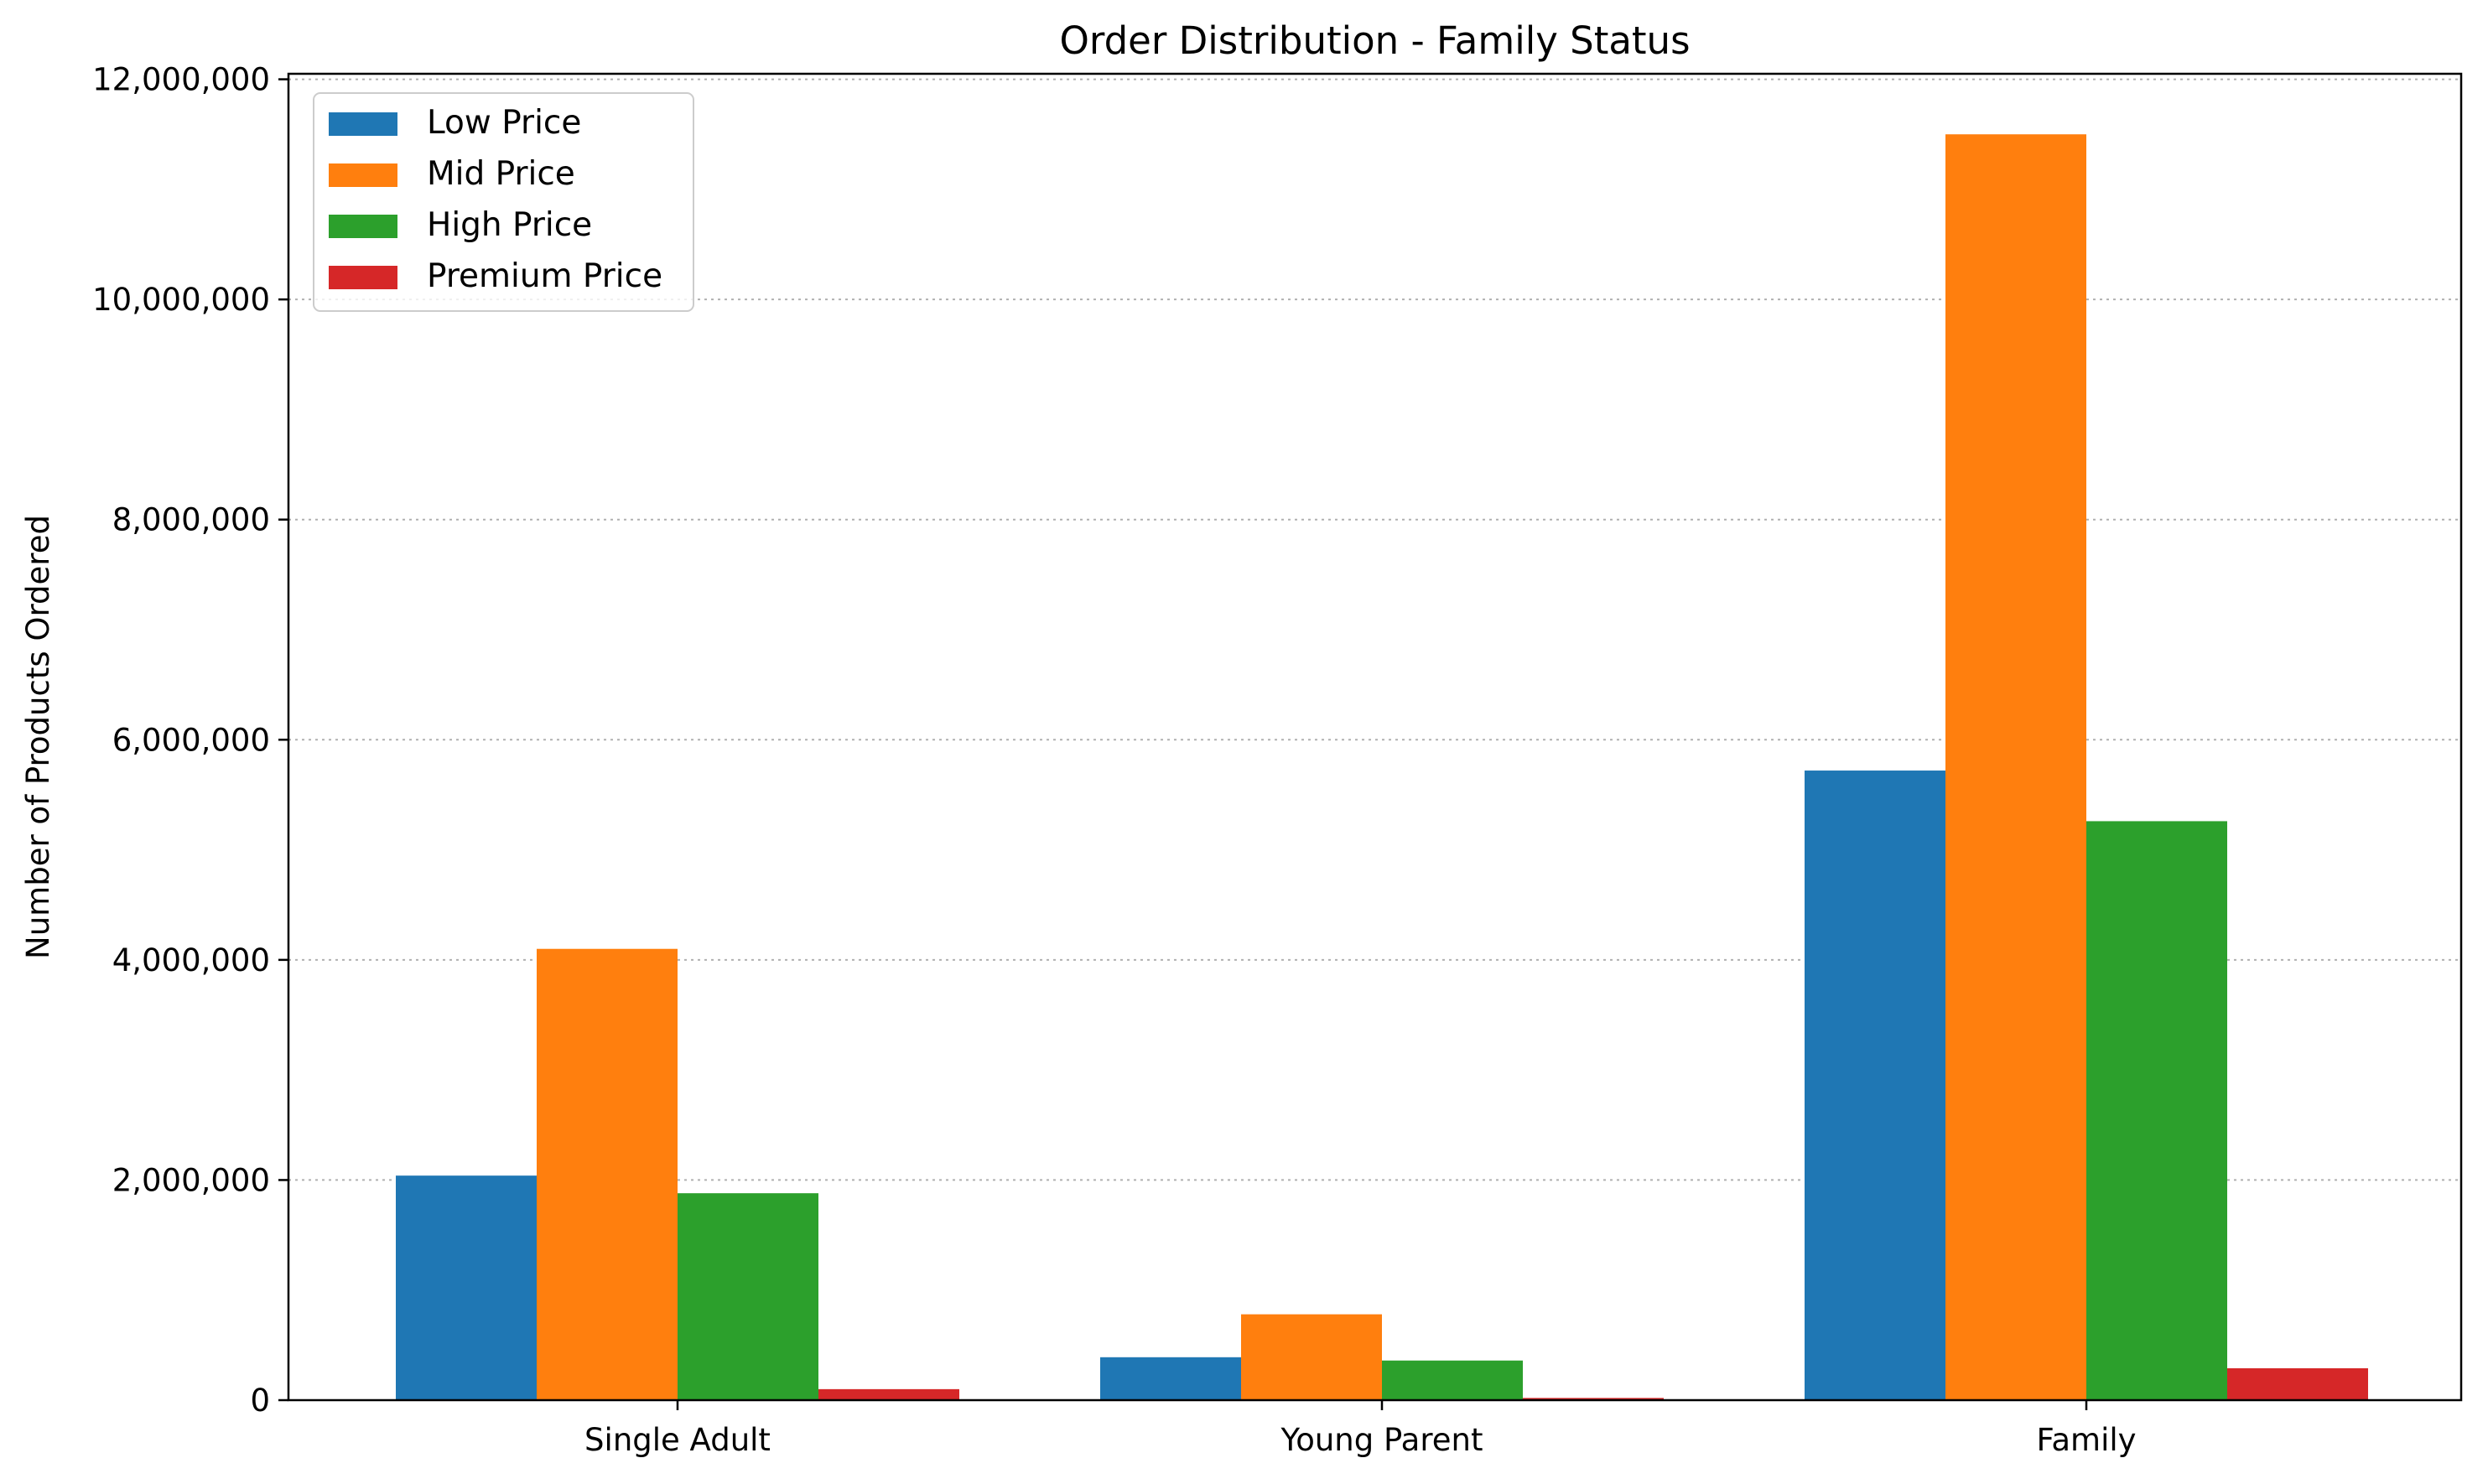 The height and width of the screenshot is (1484, 2488). Describe the element at coordinates (888, 1394) in the screenshot. I see `bar-premium-price-single-adult` at that location.